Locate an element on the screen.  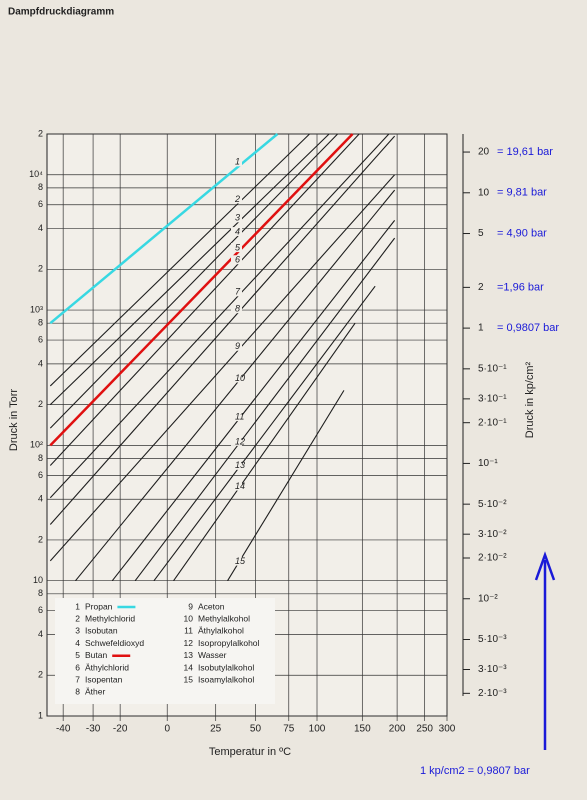
legend-number: 8 is located at coordinates (77, 692).